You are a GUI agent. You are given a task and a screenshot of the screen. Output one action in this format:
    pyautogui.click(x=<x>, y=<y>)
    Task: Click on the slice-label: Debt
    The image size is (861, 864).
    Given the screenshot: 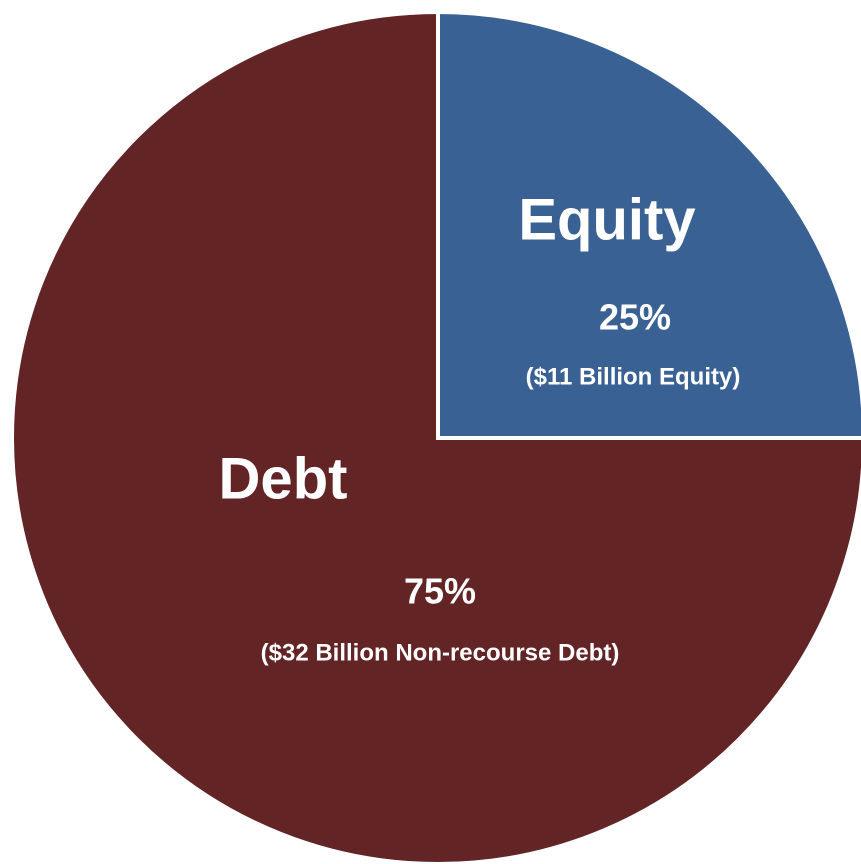 What is the action you would take?
    pyautogui.click(x=283, y=478)
    